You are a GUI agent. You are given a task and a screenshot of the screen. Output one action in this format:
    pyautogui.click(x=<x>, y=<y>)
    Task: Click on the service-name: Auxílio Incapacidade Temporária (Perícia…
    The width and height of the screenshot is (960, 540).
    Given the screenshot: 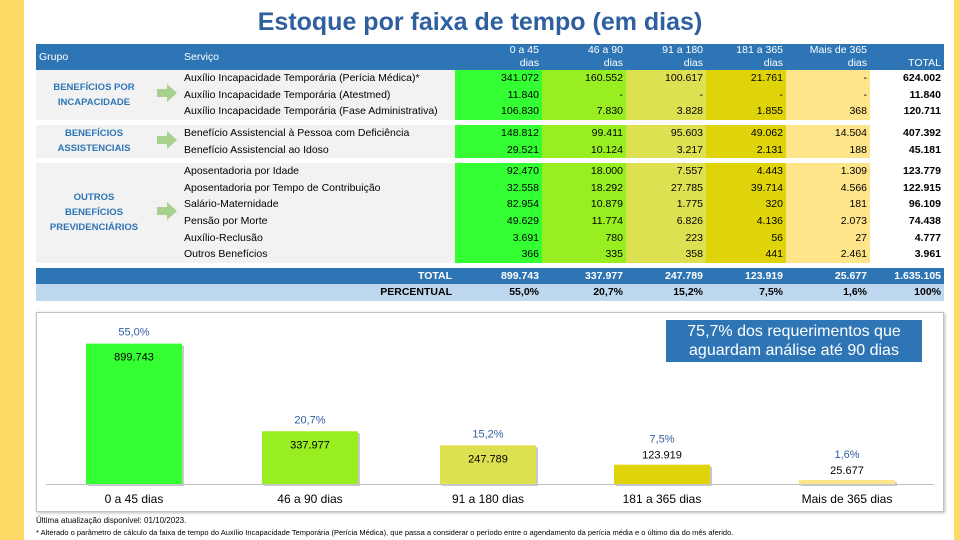 What is the action you would take?
    pyautogui.click(x=318, y=78)
    